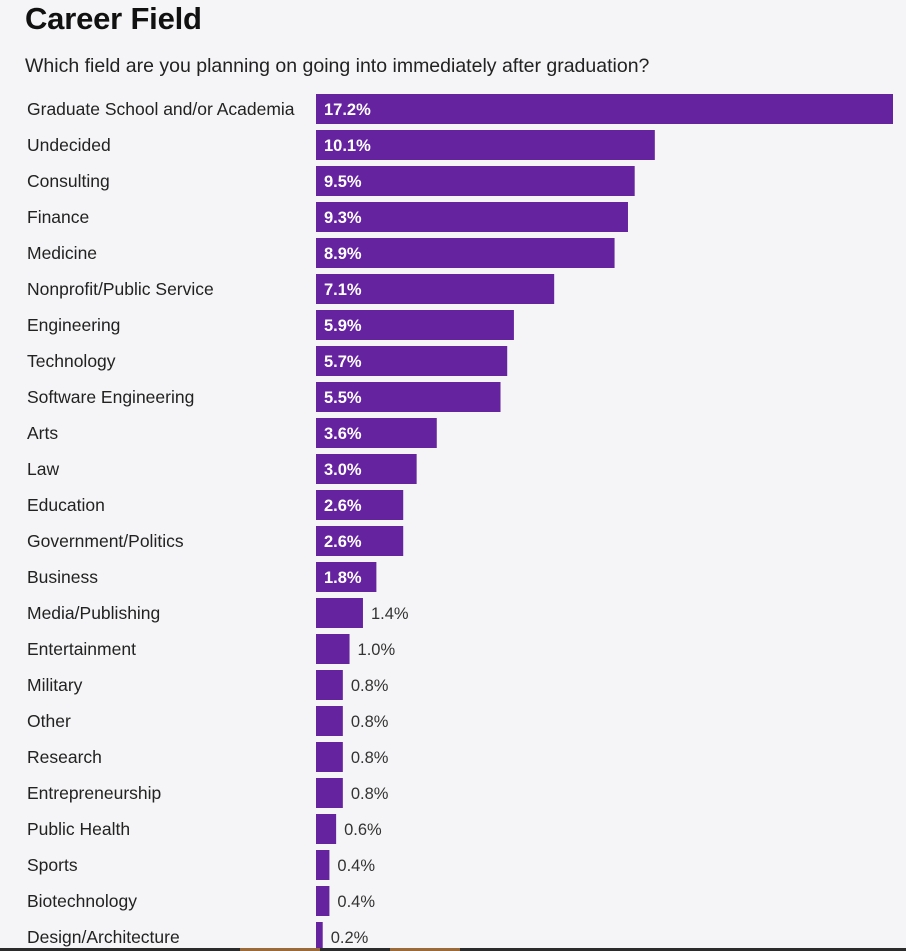 The height and width of the screenshot is (951, 906). I want to click on value-label: 3.0%, so click(343, 470).